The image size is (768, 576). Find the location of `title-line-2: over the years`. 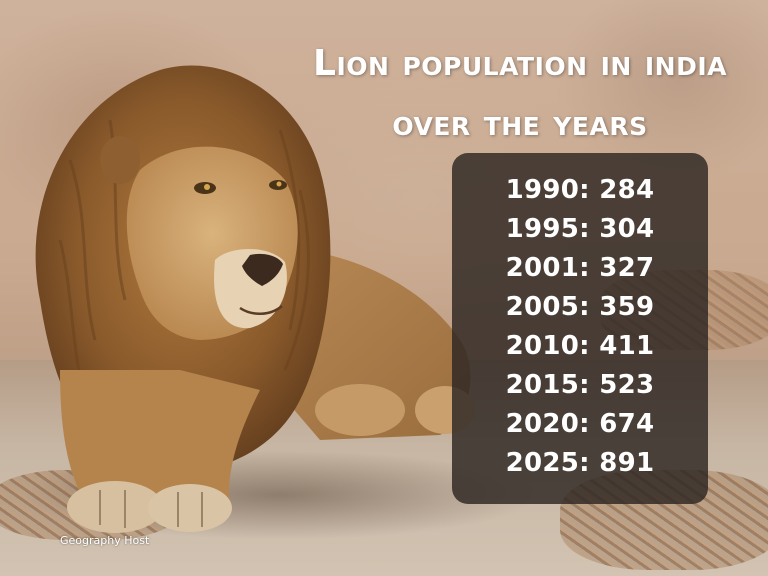

title-line-2: over the years is located at coordinates (520, 123).